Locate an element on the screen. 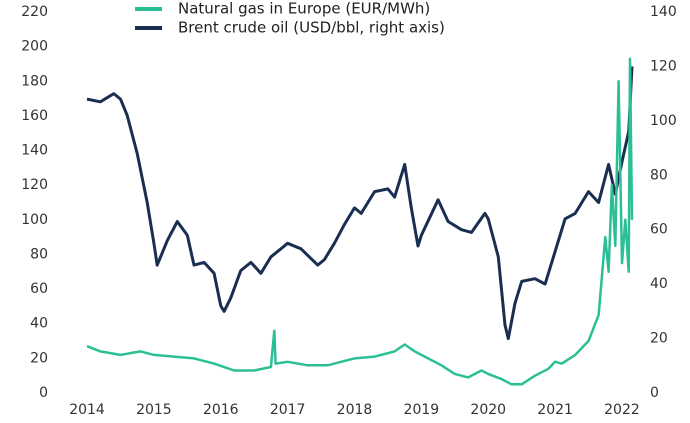 The width and height of the screenshot is (690, 423). y-tick-label: 80 is located at coordinates (39, 254).